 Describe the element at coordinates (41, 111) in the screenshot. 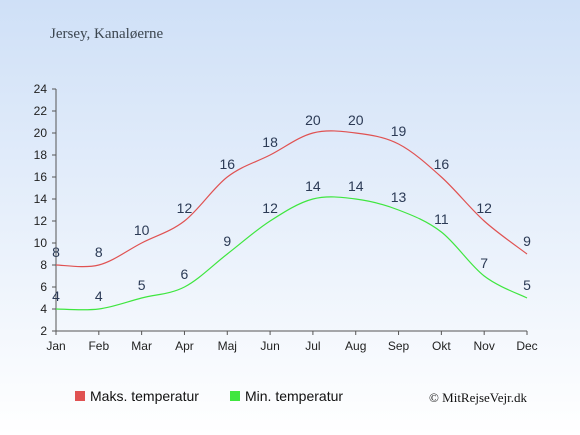

I see `y-tick-label: 22` at that location.